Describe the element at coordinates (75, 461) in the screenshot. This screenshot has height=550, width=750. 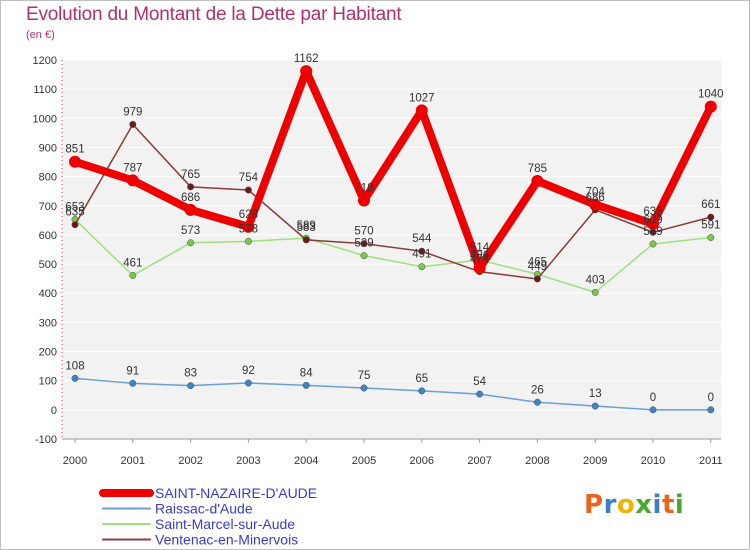
I see `x-tick-label: 2000` at that location.